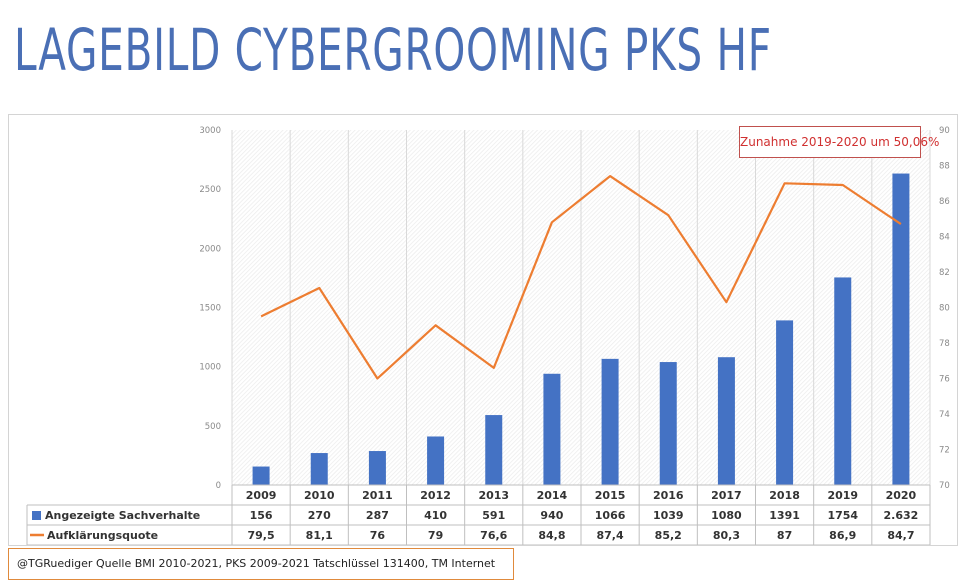 The height and width of the screenshot is (580, 963). I want to click on line-value-2017: 80,3, so click(726, 535).